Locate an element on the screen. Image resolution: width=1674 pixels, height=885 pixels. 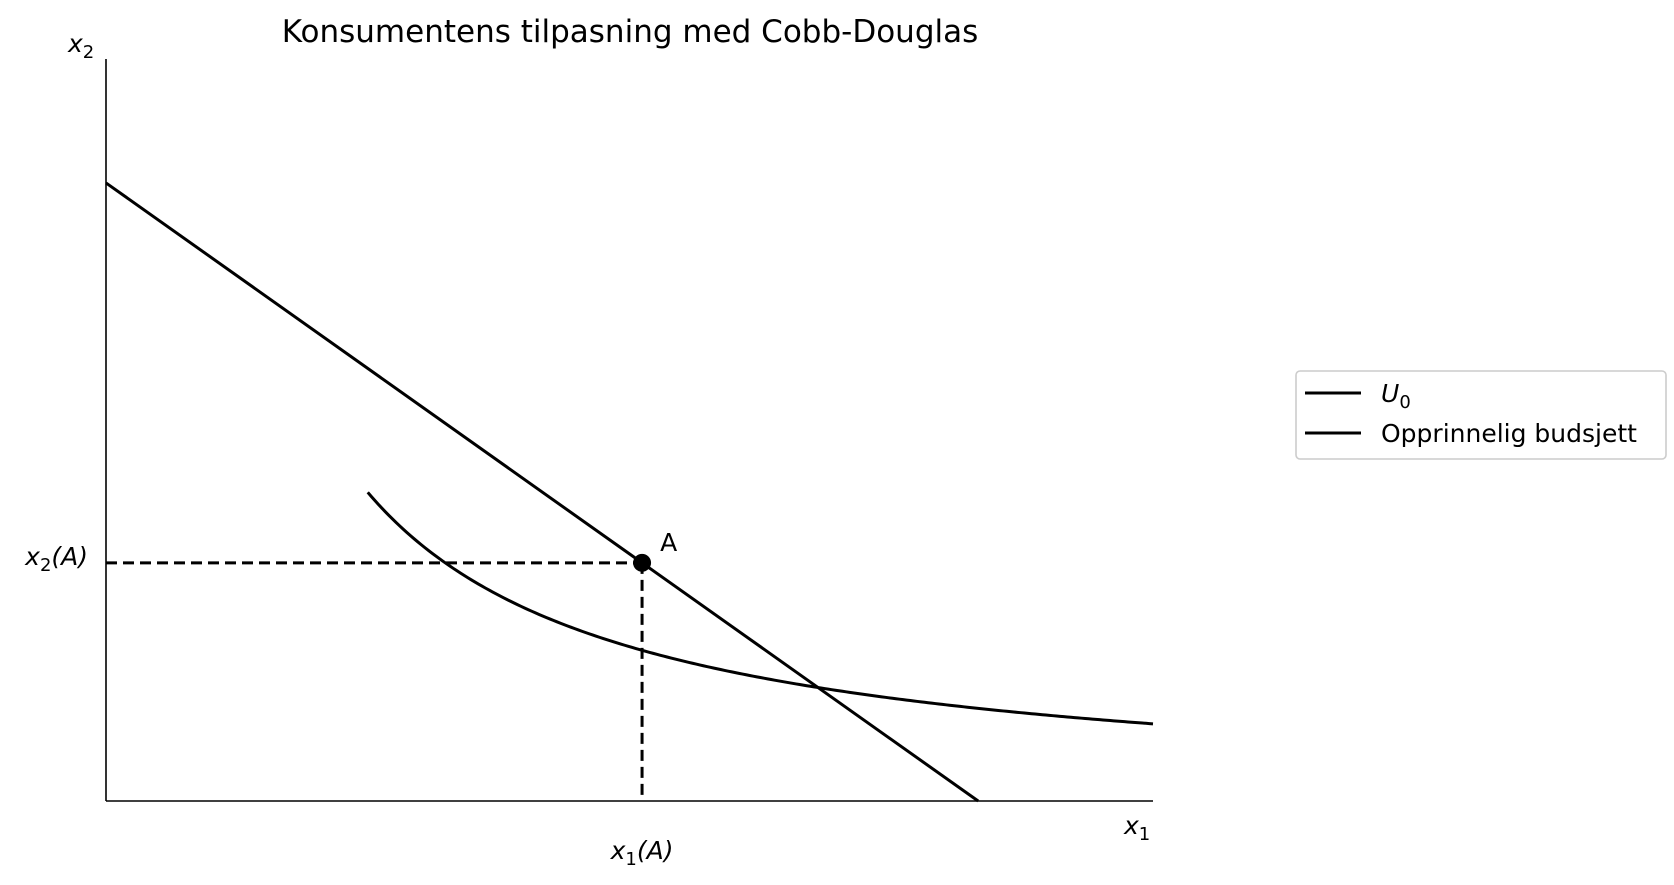
x-axis-label: x1 is located at coordinates (1136, 828).